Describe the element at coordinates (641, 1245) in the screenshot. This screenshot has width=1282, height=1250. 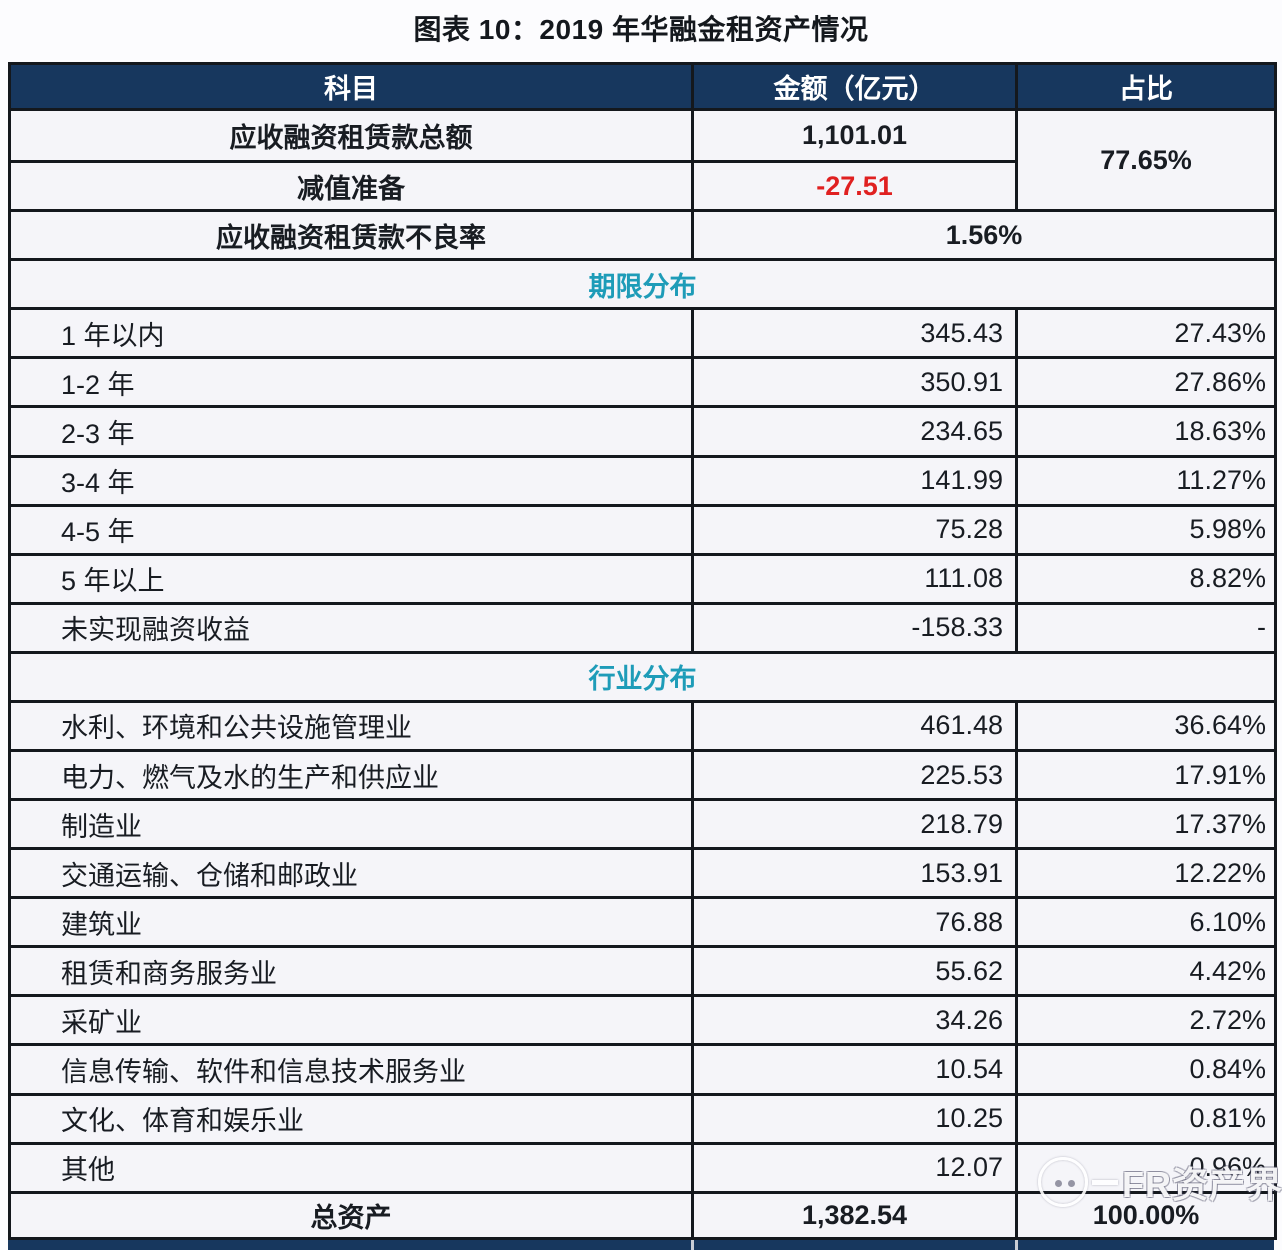
I see `next-table-header-strip` at that location.